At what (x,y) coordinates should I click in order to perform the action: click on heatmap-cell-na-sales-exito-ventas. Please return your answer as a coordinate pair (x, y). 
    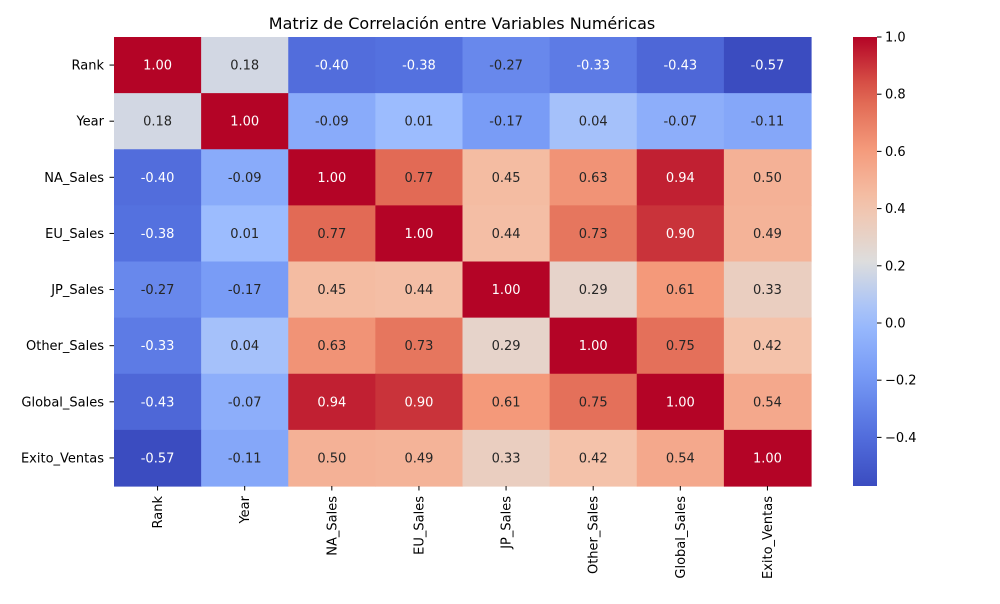
    Looking at the image, I should click on (767, 177).